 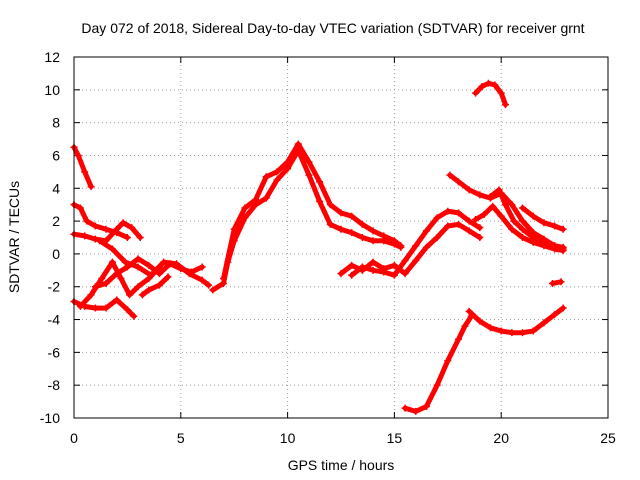 I want to click on y-tick-label: -6, so click(x=54, y=352).